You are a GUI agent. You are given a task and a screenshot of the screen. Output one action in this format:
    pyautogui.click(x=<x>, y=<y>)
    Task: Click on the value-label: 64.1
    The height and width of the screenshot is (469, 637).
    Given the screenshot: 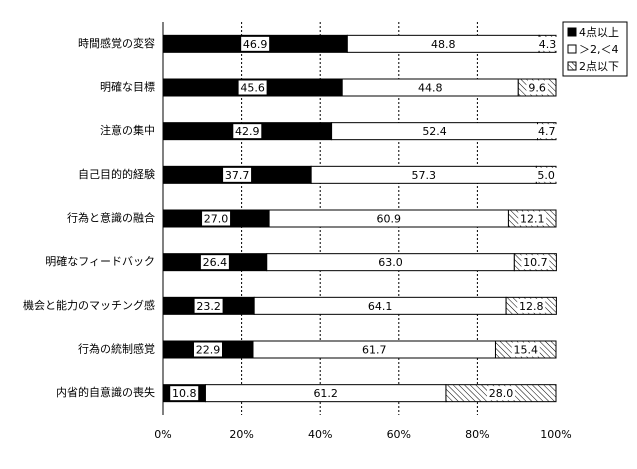 What is the action you would take?
    pyautogui.click(x=380, y=306)
    